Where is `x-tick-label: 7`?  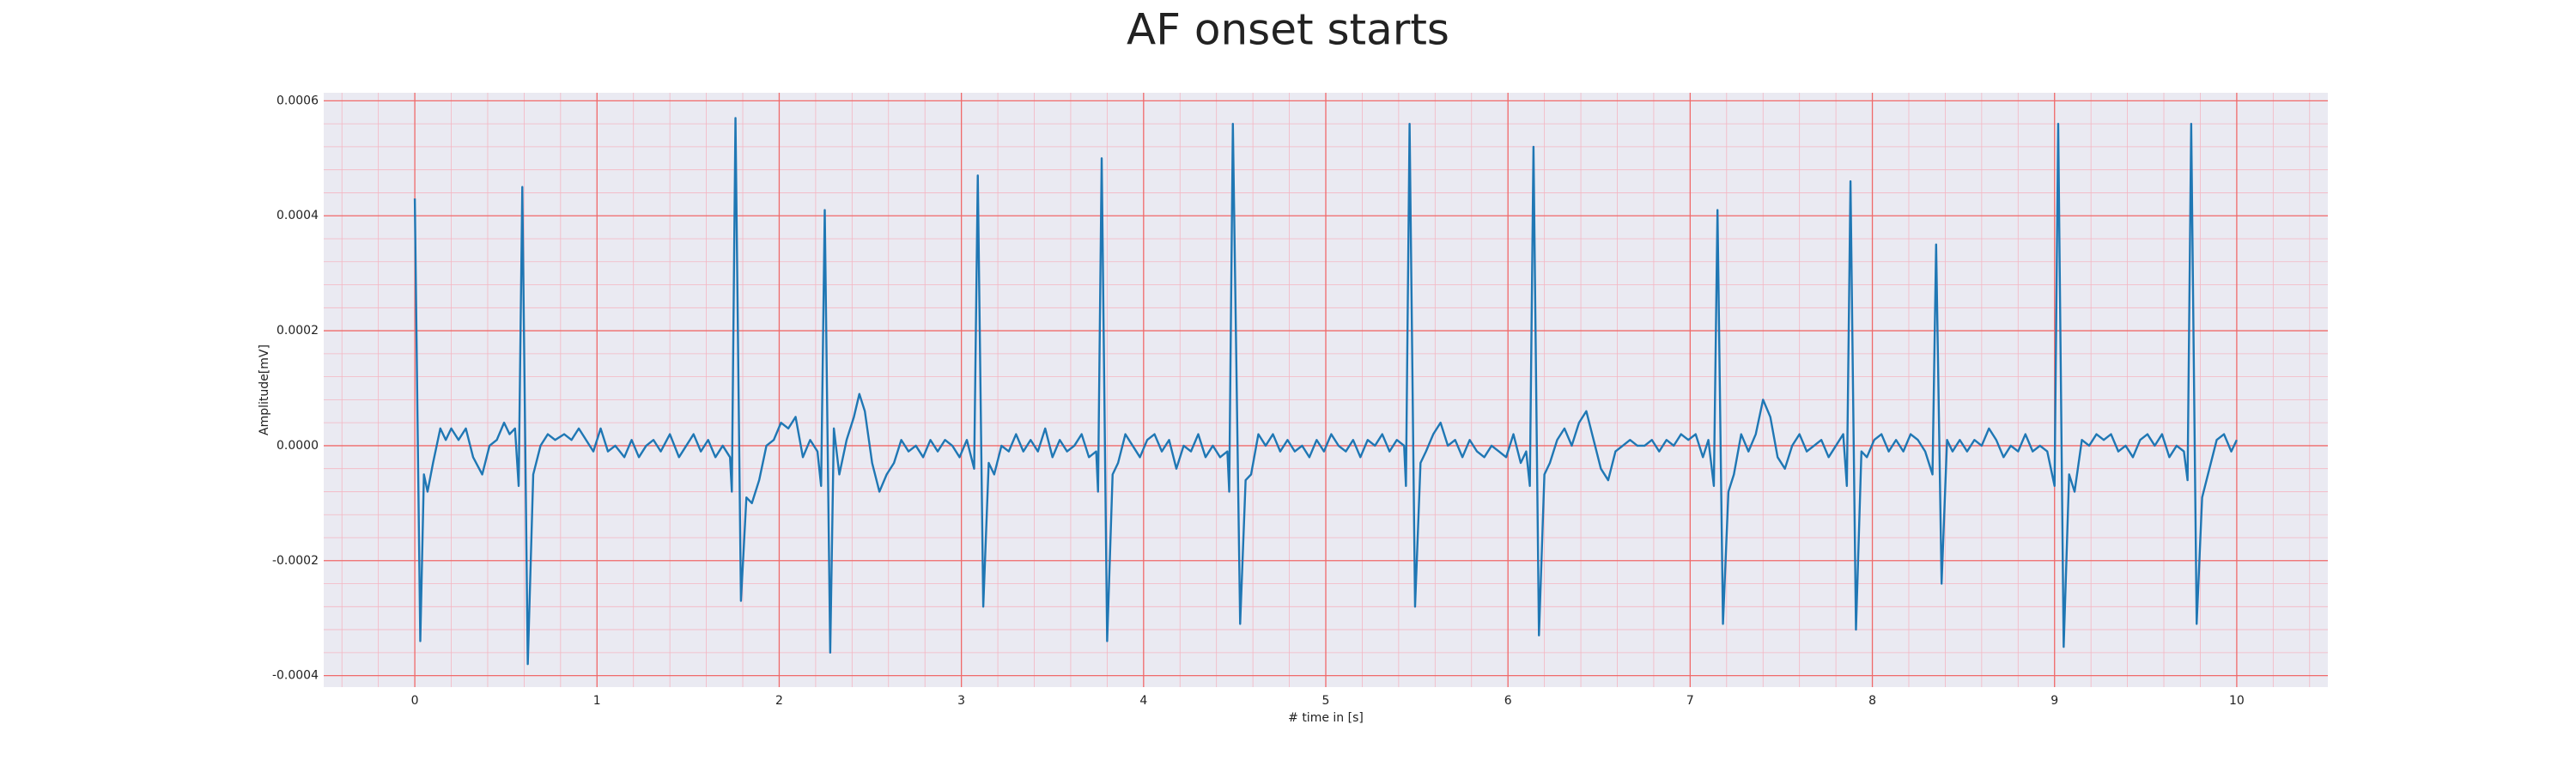
x-tick-label: 7 is located at coordinates (1690, 701).